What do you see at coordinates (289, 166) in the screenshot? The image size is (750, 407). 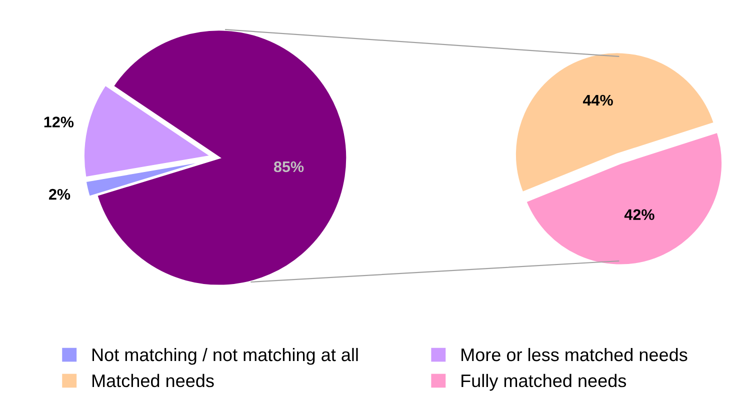 I see `data-label: 85%` at bounding box center [289, 166].